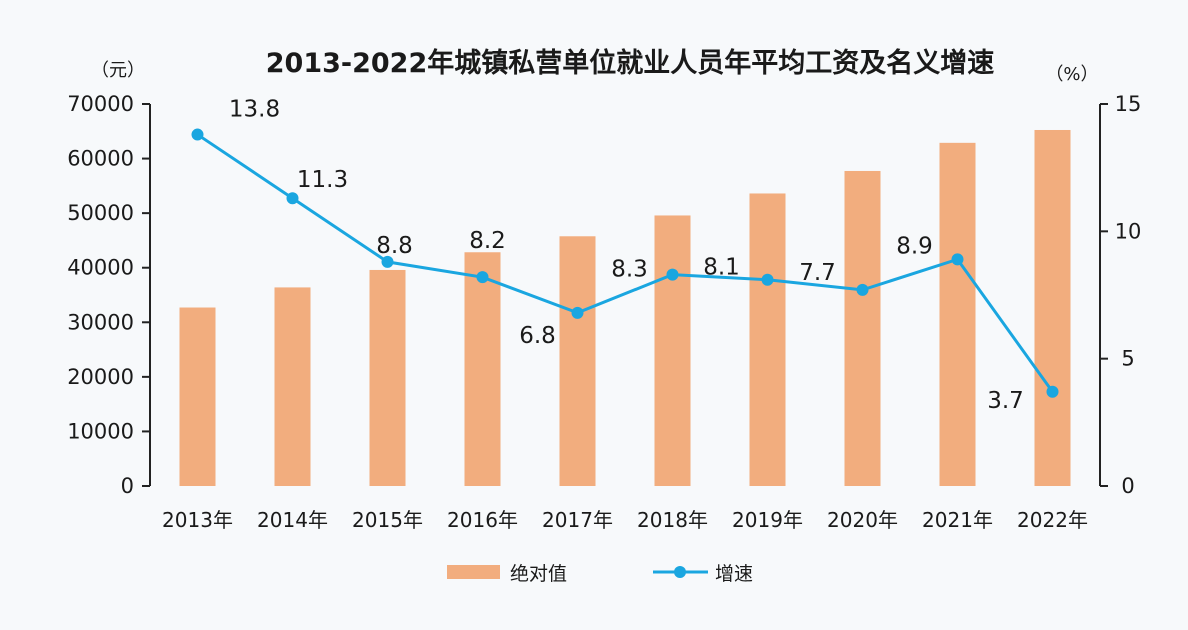  Describe the element at coordinates (1052, 520) in the screenshot. I see `x-tick-label: 2022年` at that location.